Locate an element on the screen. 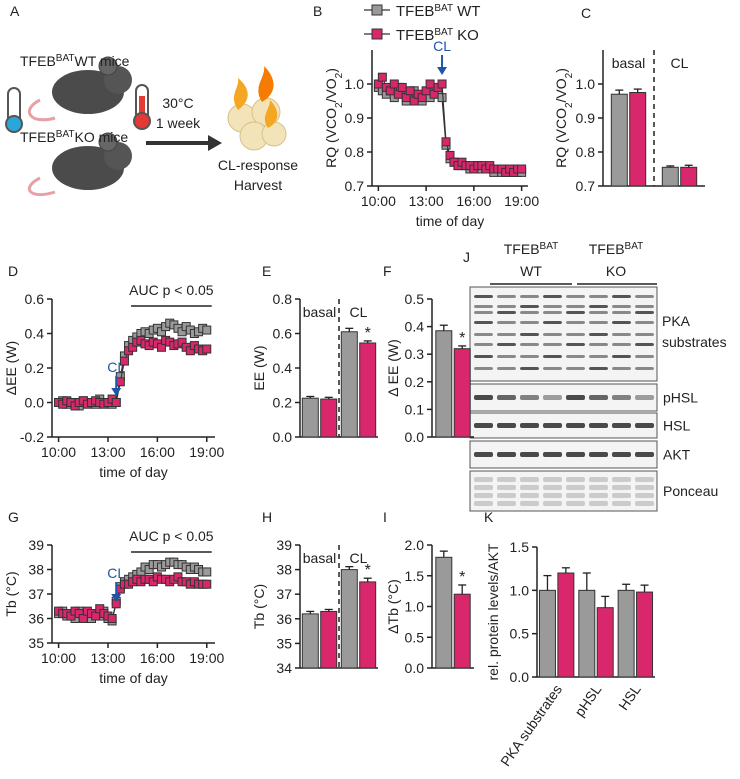  panel-label: D is located at coordinates (13, 271).